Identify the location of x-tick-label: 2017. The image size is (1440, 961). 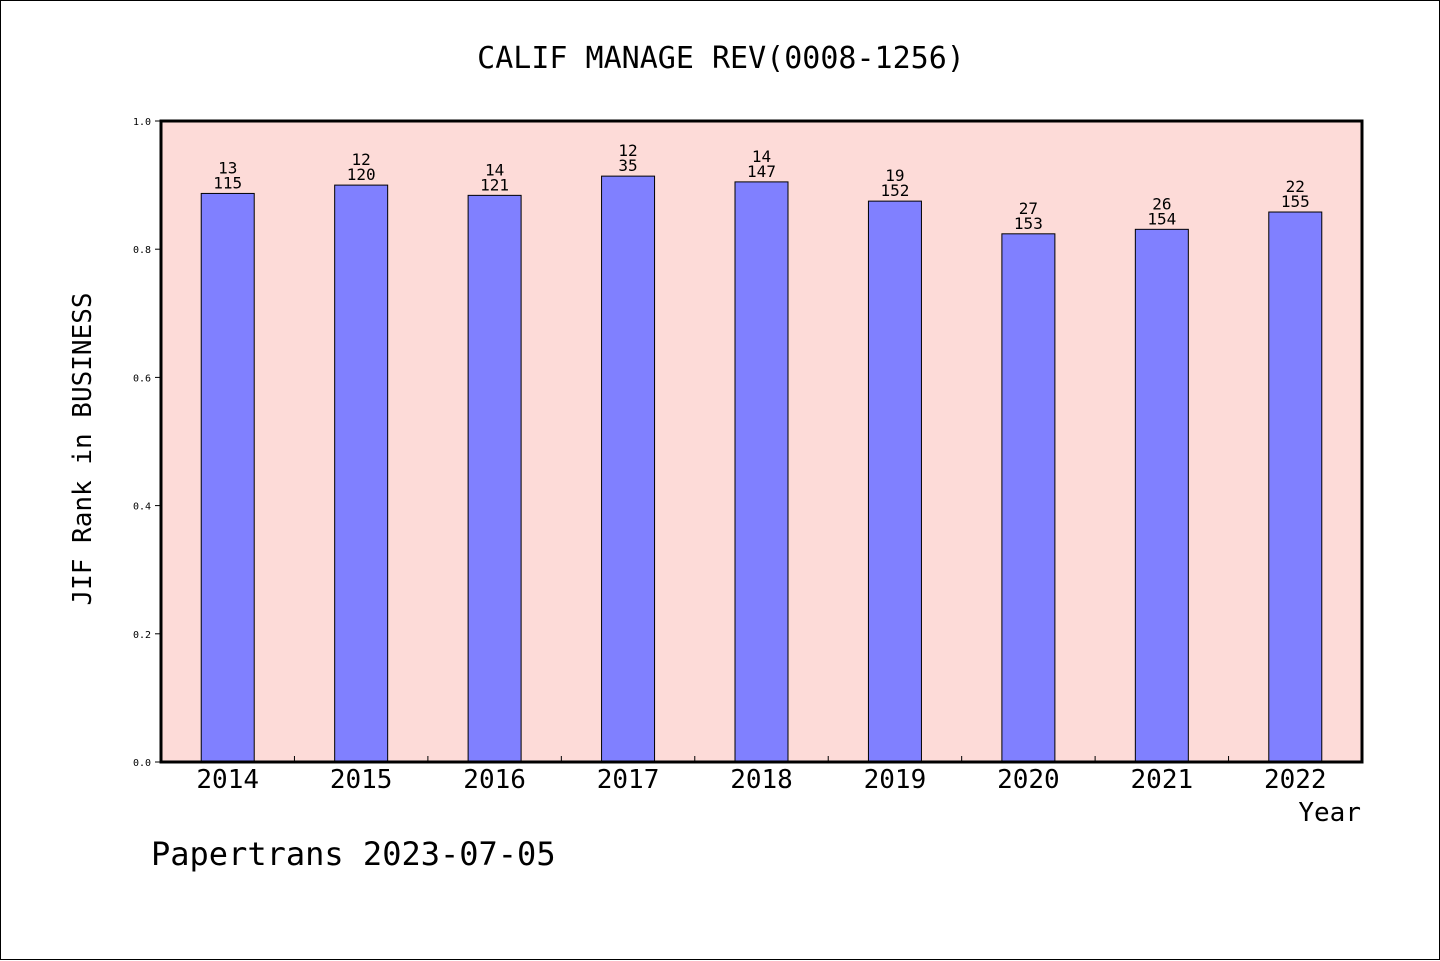
(628, 780).